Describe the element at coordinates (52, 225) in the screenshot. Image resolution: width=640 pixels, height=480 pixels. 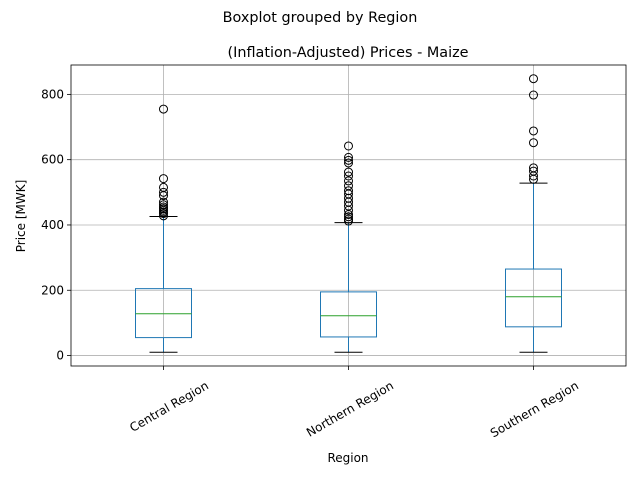
I see `y-tick-label: 400` at that location.